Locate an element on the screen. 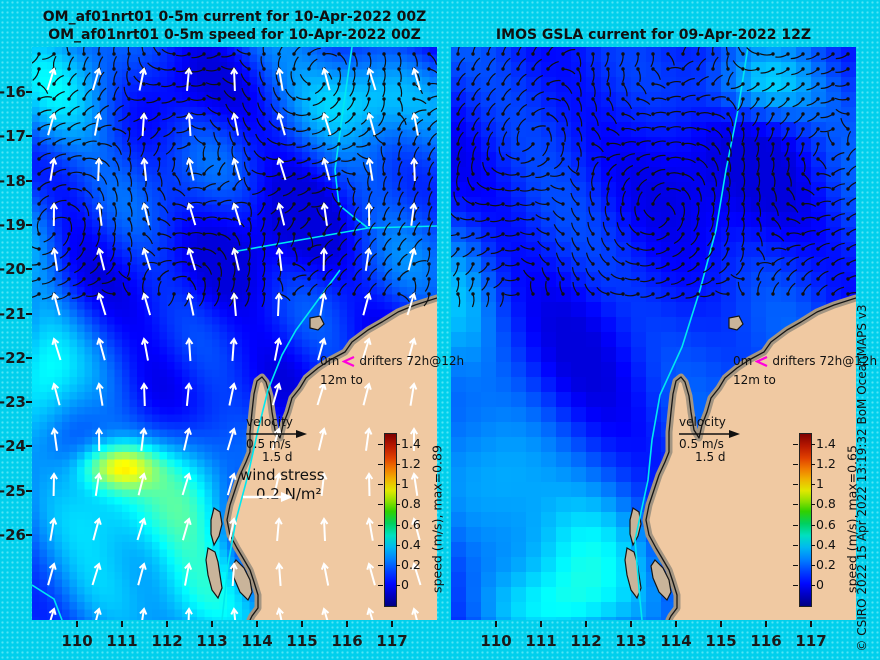 This screenshot has height=660, width=880. y-tick-label: -26 is located at coordinates (13, 535).